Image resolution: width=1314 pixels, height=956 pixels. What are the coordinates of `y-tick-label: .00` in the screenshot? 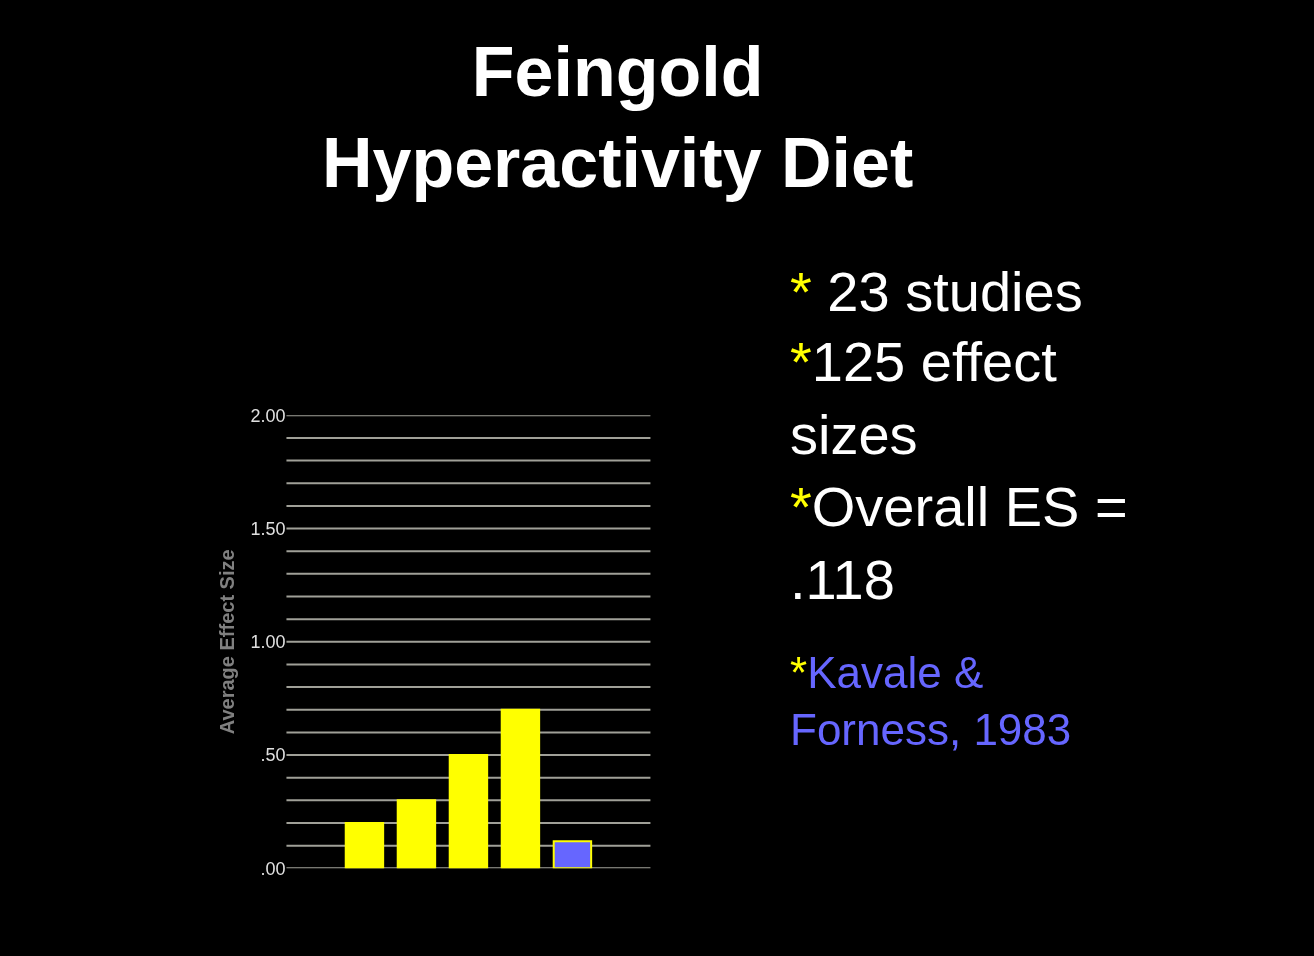 It's located at (273, 868).